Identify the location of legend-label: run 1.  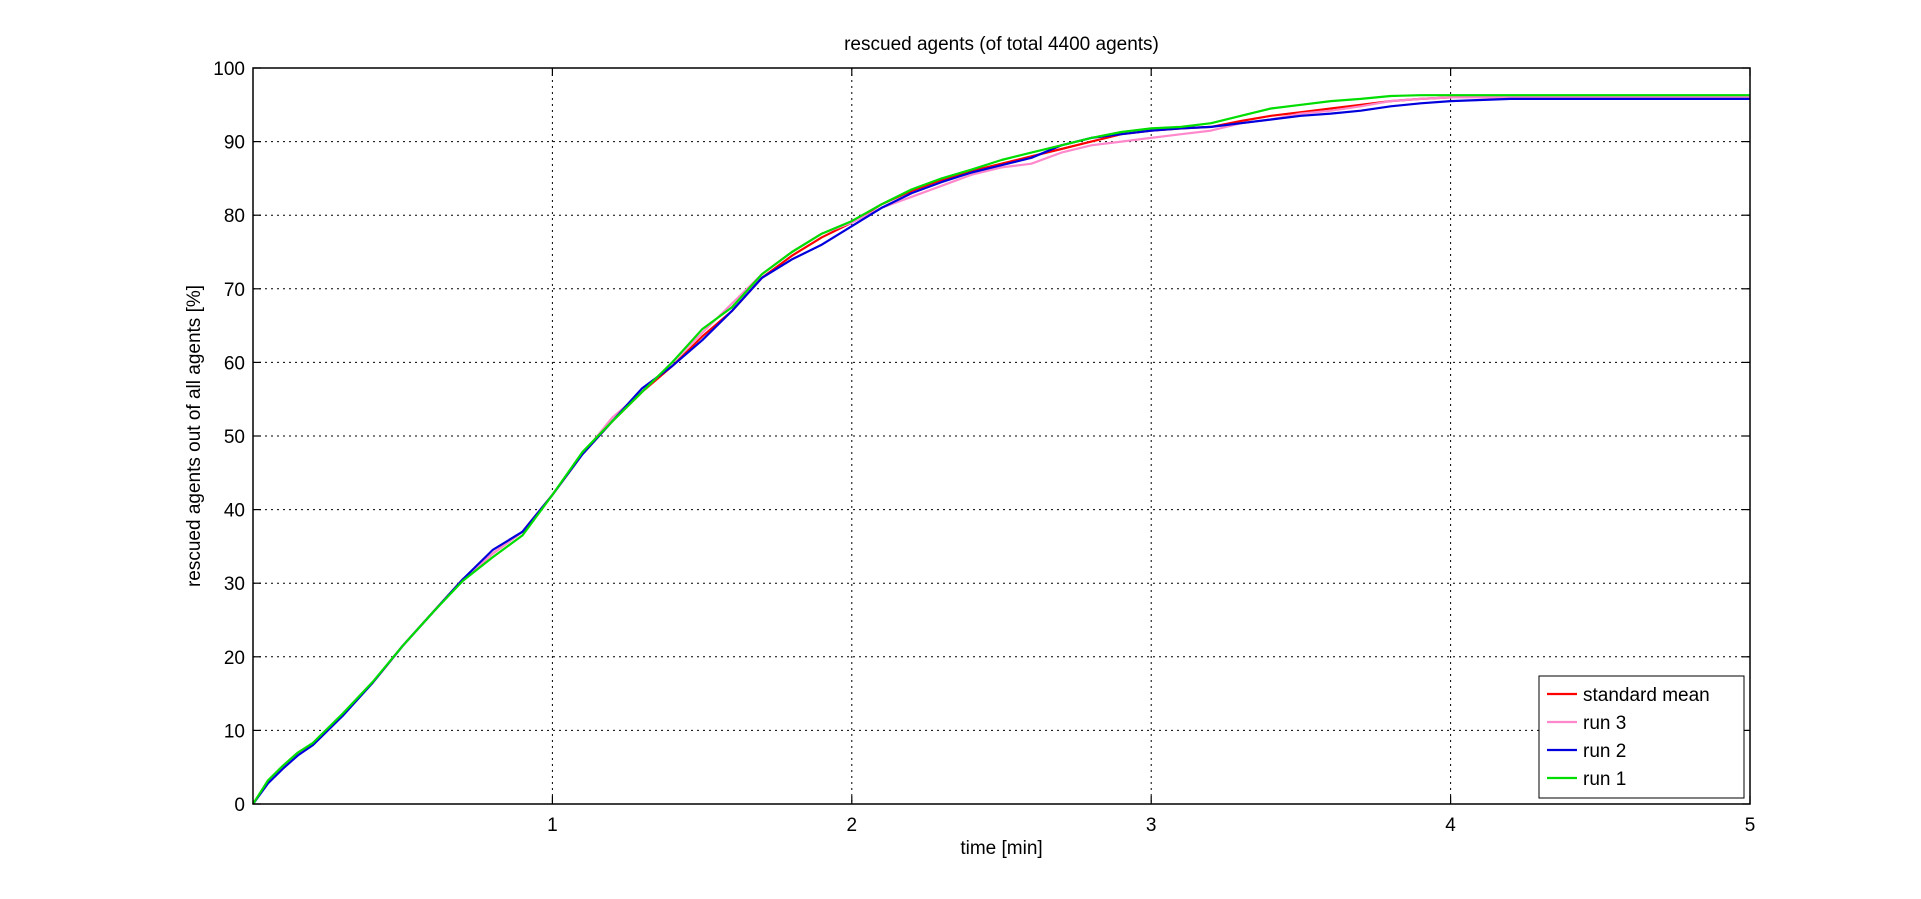
(1604, 779).